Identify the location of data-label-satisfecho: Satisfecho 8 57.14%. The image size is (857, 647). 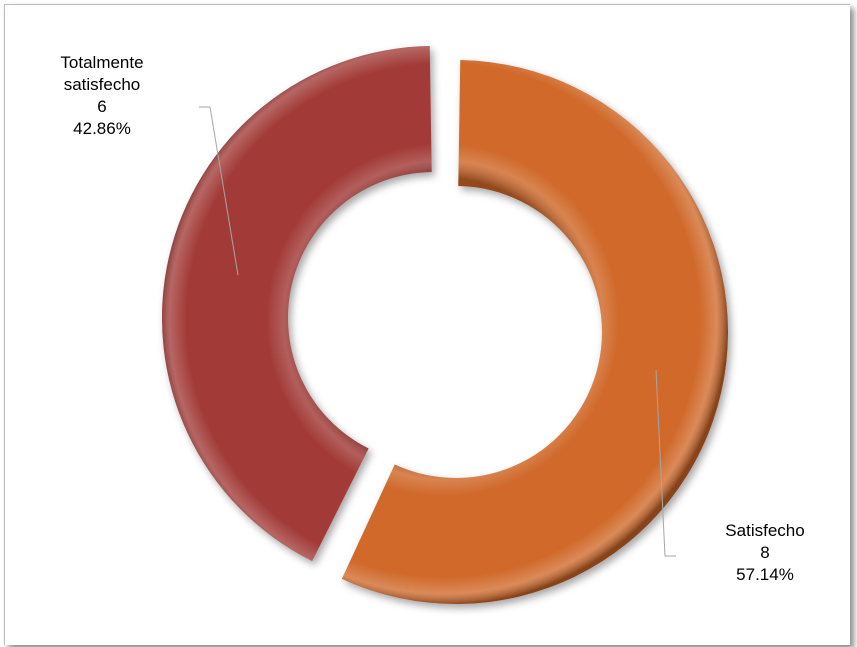
(764, 552).